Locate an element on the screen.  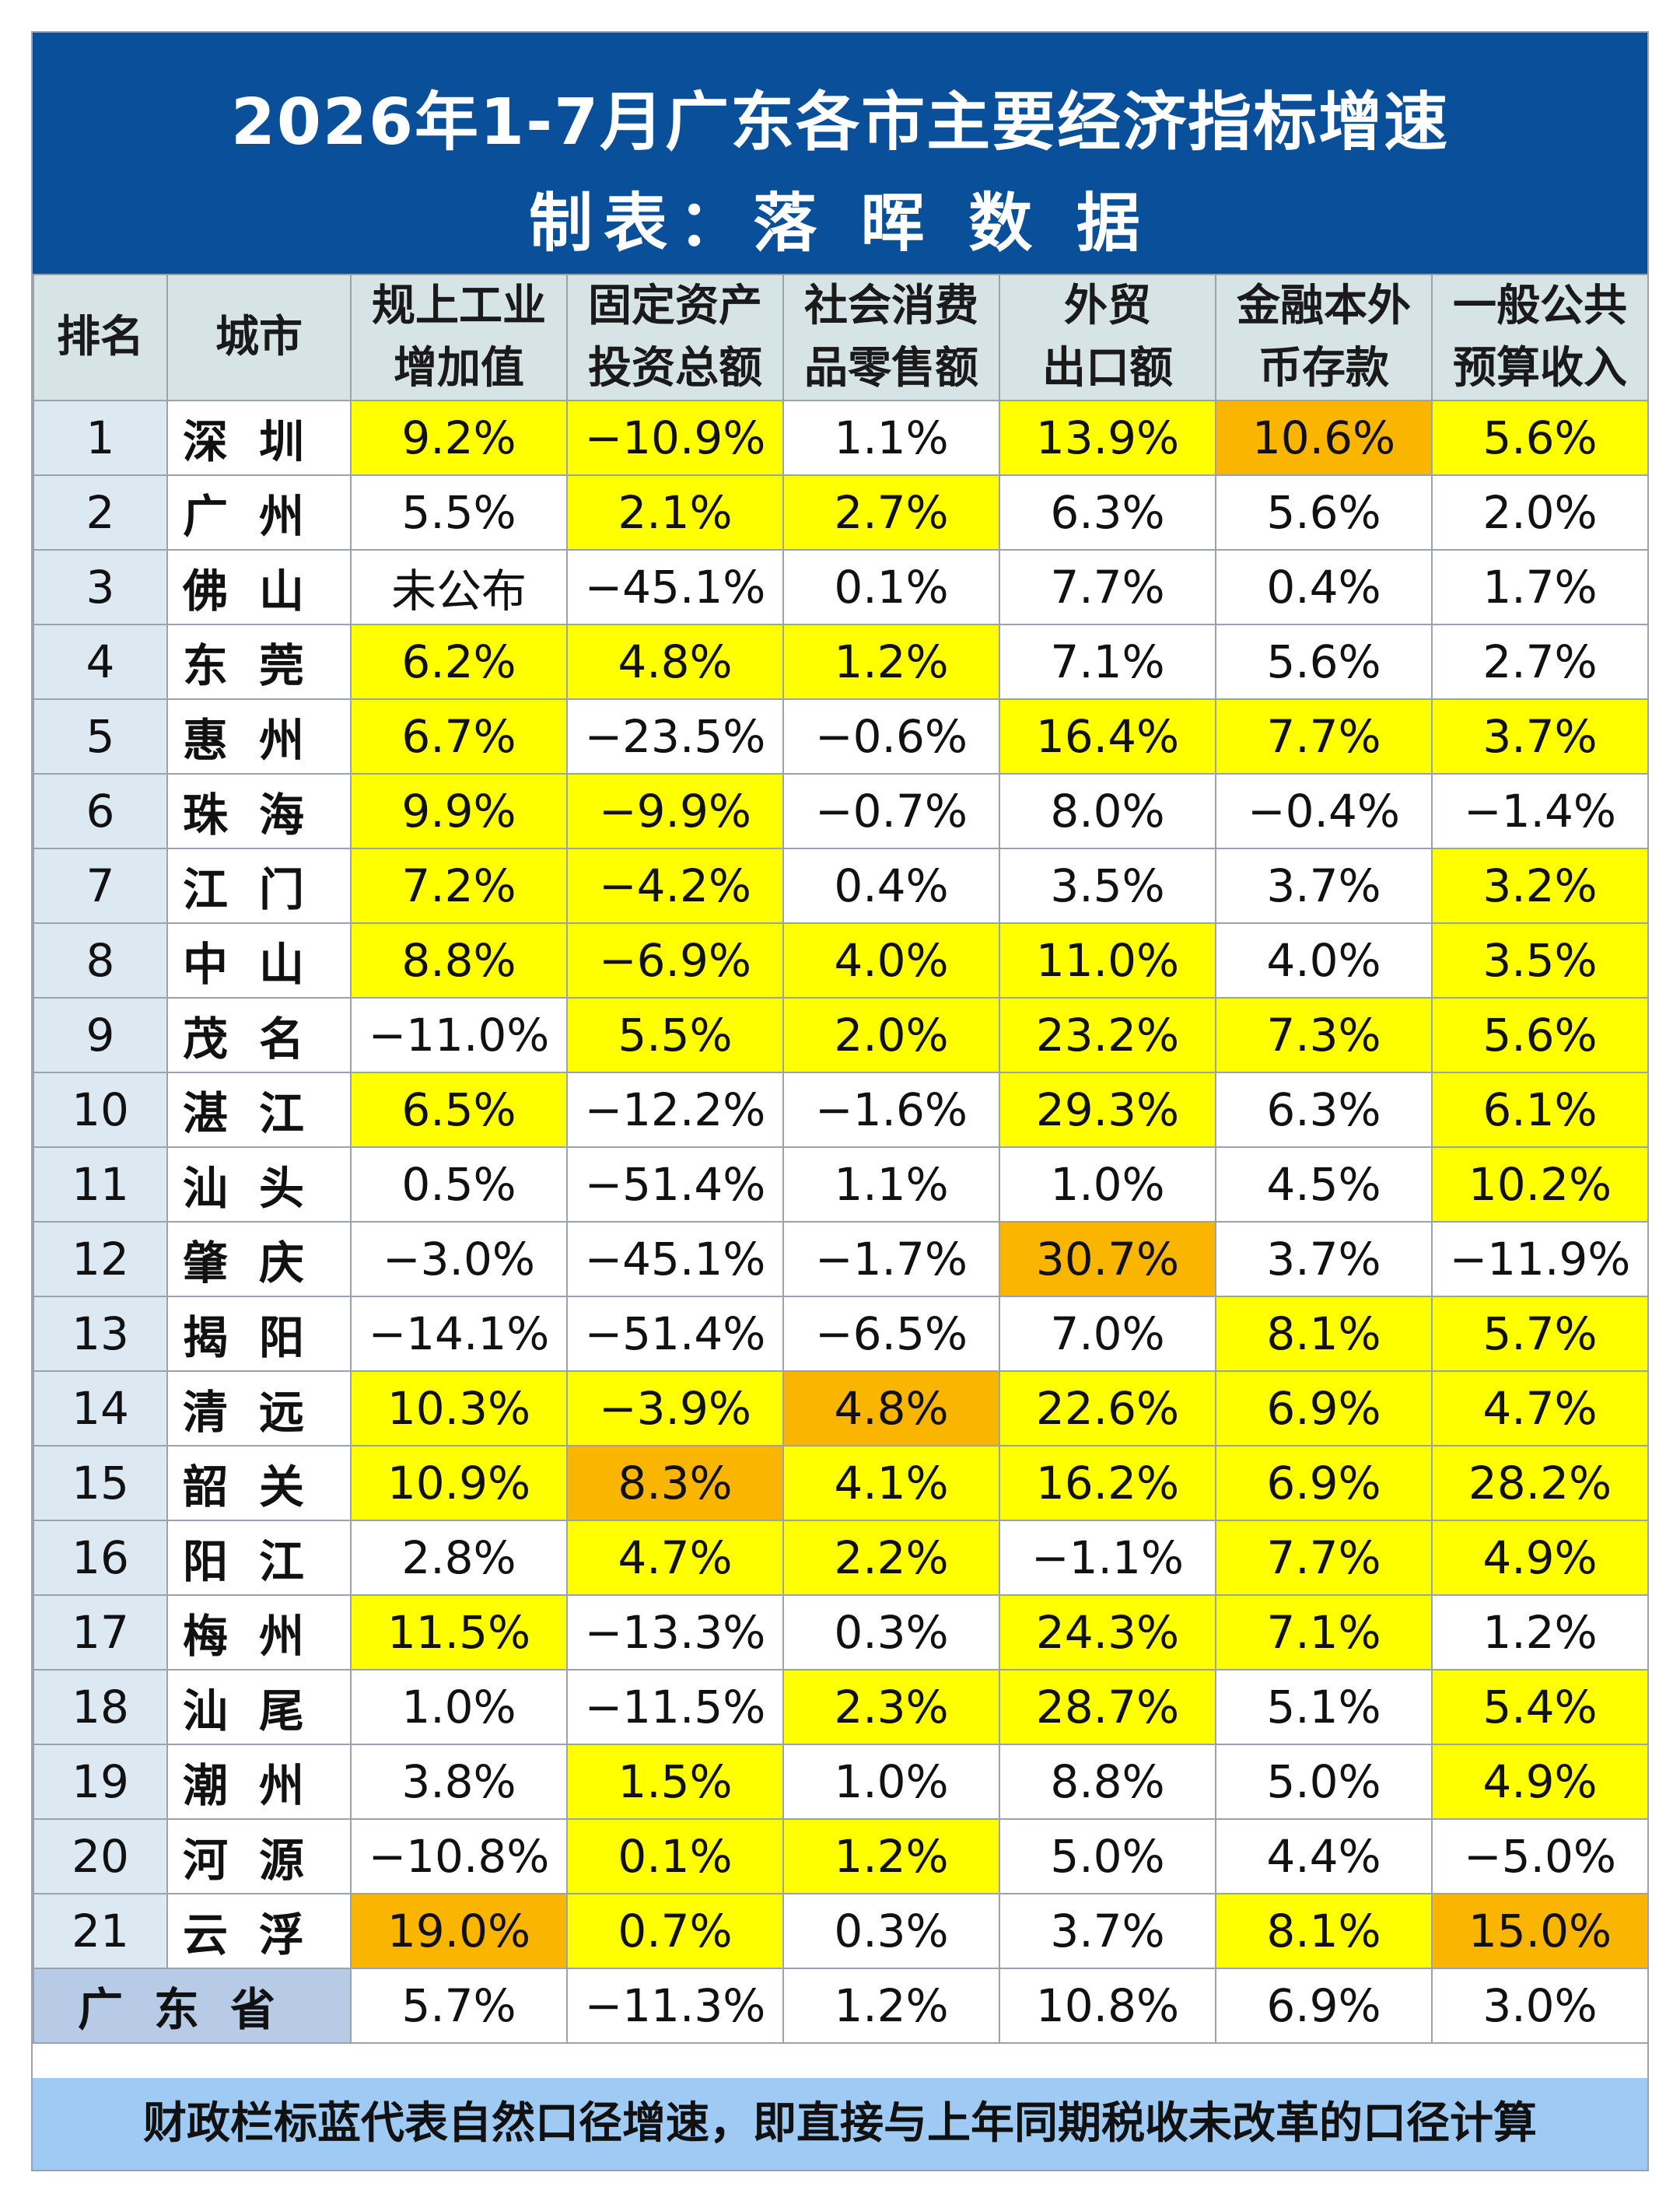
city-cell: 珠海 is located at coordinates (259, 811).